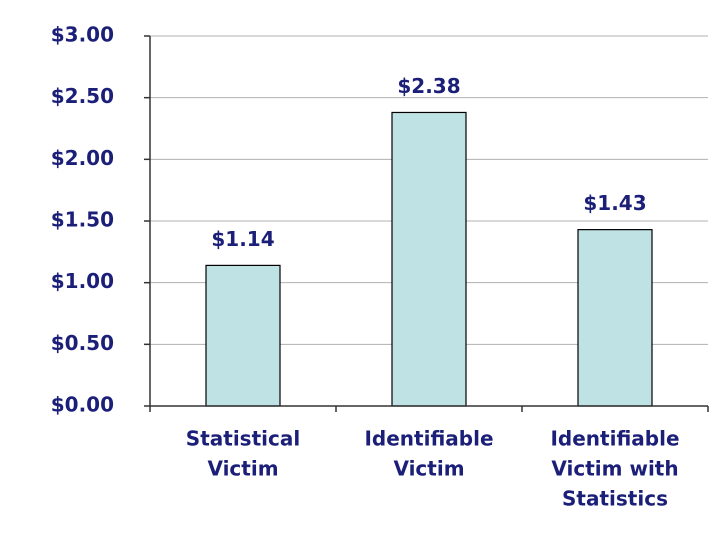 Image resolution: width=725 pixels, height=544 pixels. What do you see at coordinates (428, 86) in the screenshot?
I see `value-label: $2.38` at bounding box center [428, 86].